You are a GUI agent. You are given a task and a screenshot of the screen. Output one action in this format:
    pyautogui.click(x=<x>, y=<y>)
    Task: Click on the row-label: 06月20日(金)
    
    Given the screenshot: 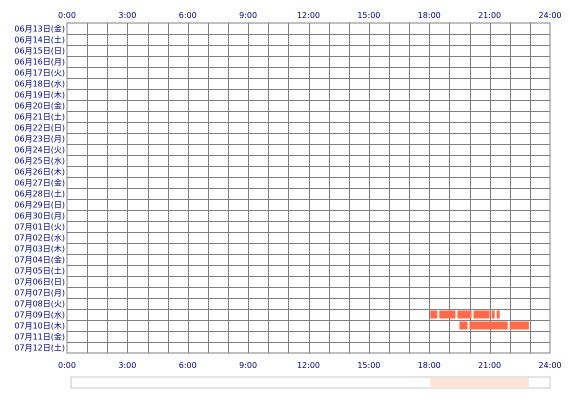 What is the action you would take?
    pyautogui.click(x=39, y=106)
    